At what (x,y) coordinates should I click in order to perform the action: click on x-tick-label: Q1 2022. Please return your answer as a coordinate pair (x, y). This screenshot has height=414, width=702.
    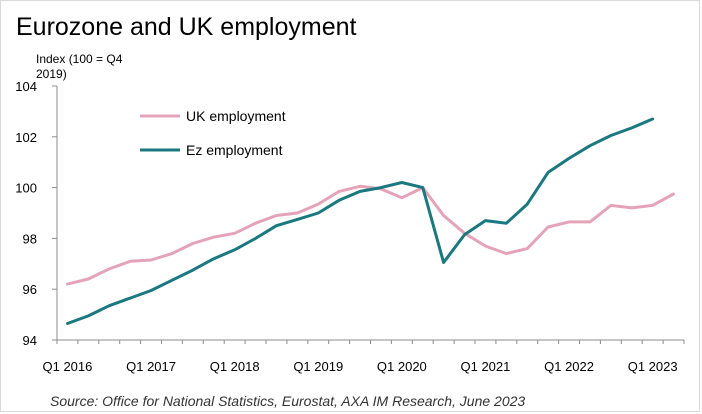
    Looking at the image, I should click on (569, 366).